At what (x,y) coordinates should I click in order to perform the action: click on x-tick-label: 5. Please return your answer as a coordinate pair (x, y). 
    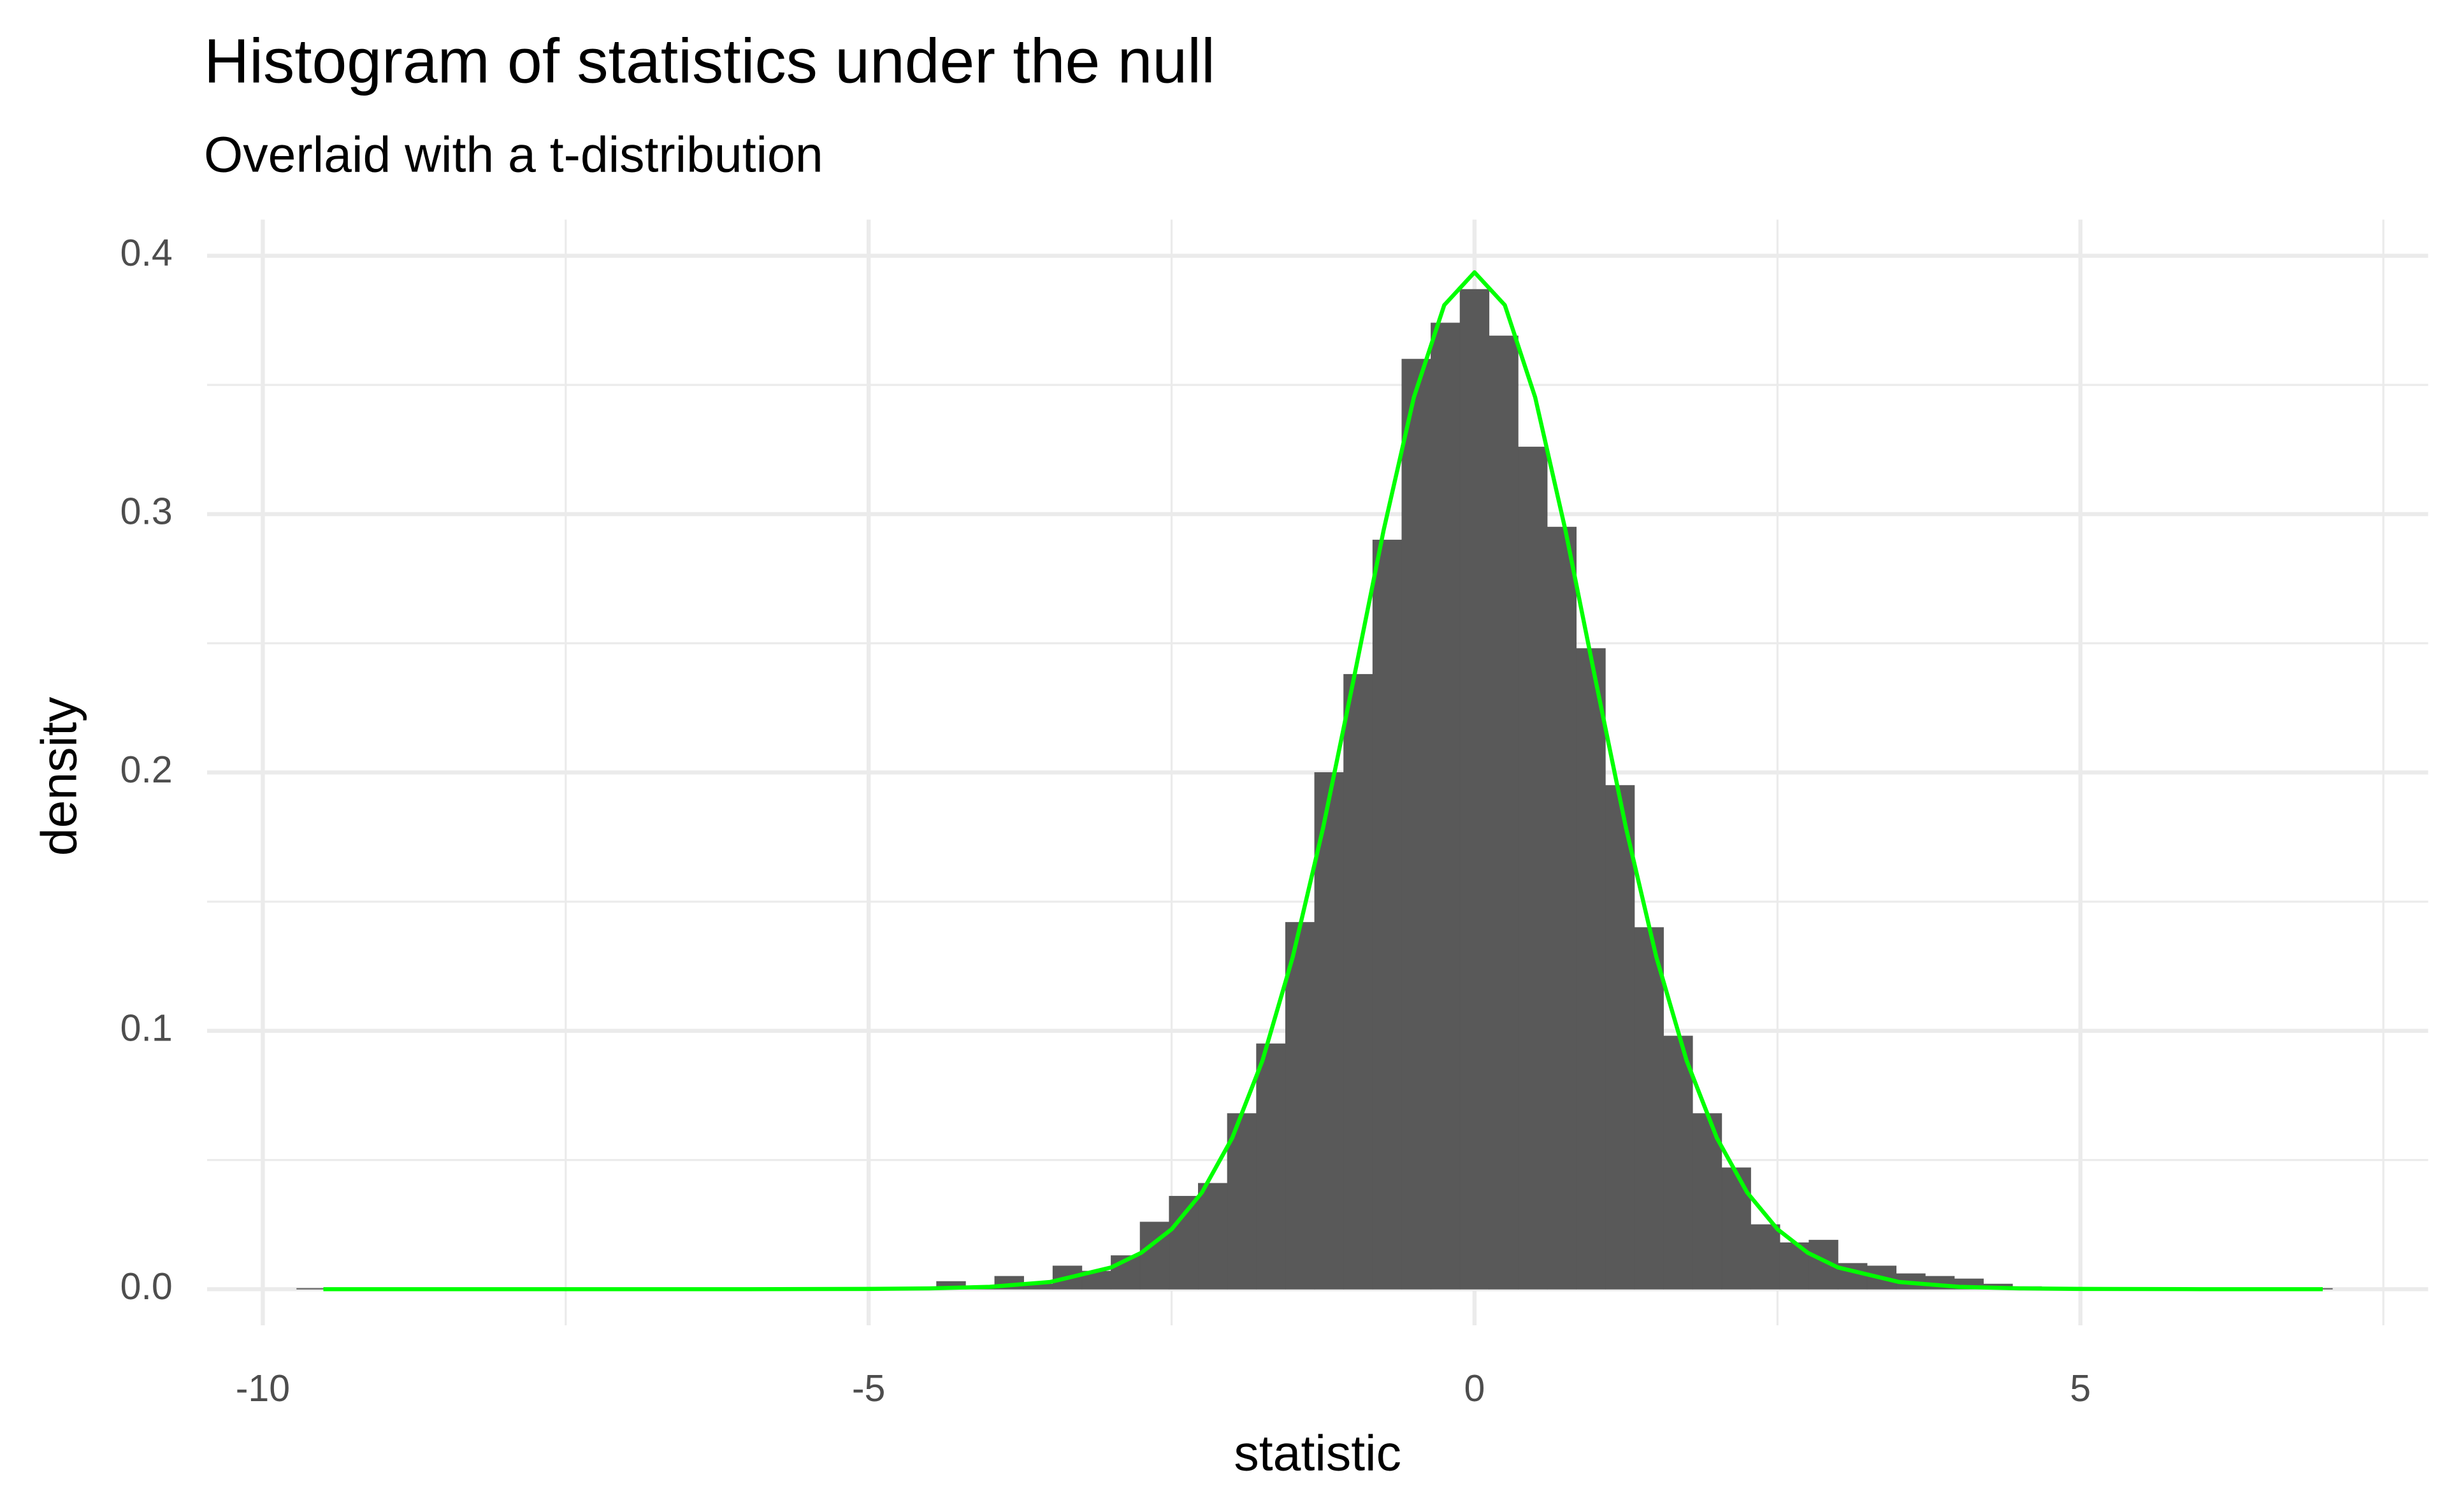
    Looking at the image, I should click on (2080, 1388).